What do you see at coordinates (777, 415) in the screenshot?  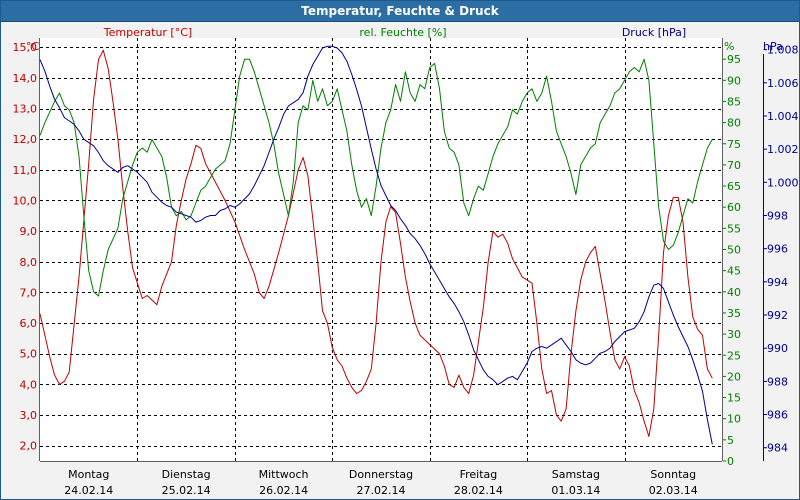 I see `pressure-tick-label-1: 986` at bounding box center [777, 415].